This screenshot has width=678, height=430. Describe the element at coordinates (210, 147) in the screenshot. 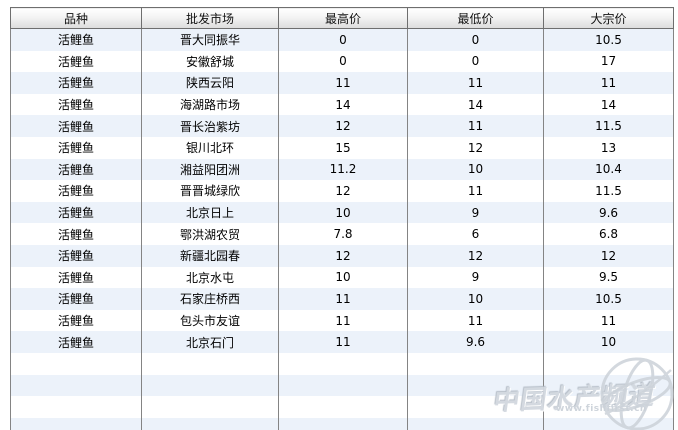

I see `table-cell: 银川北环` at that location.